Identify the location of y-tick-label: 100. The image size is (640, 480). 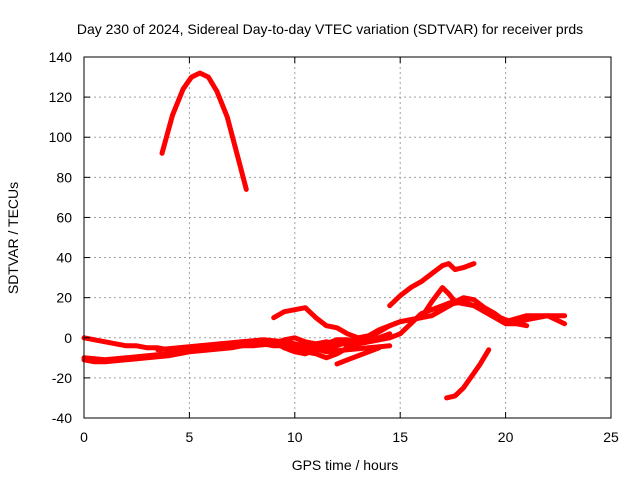
(61, 137).